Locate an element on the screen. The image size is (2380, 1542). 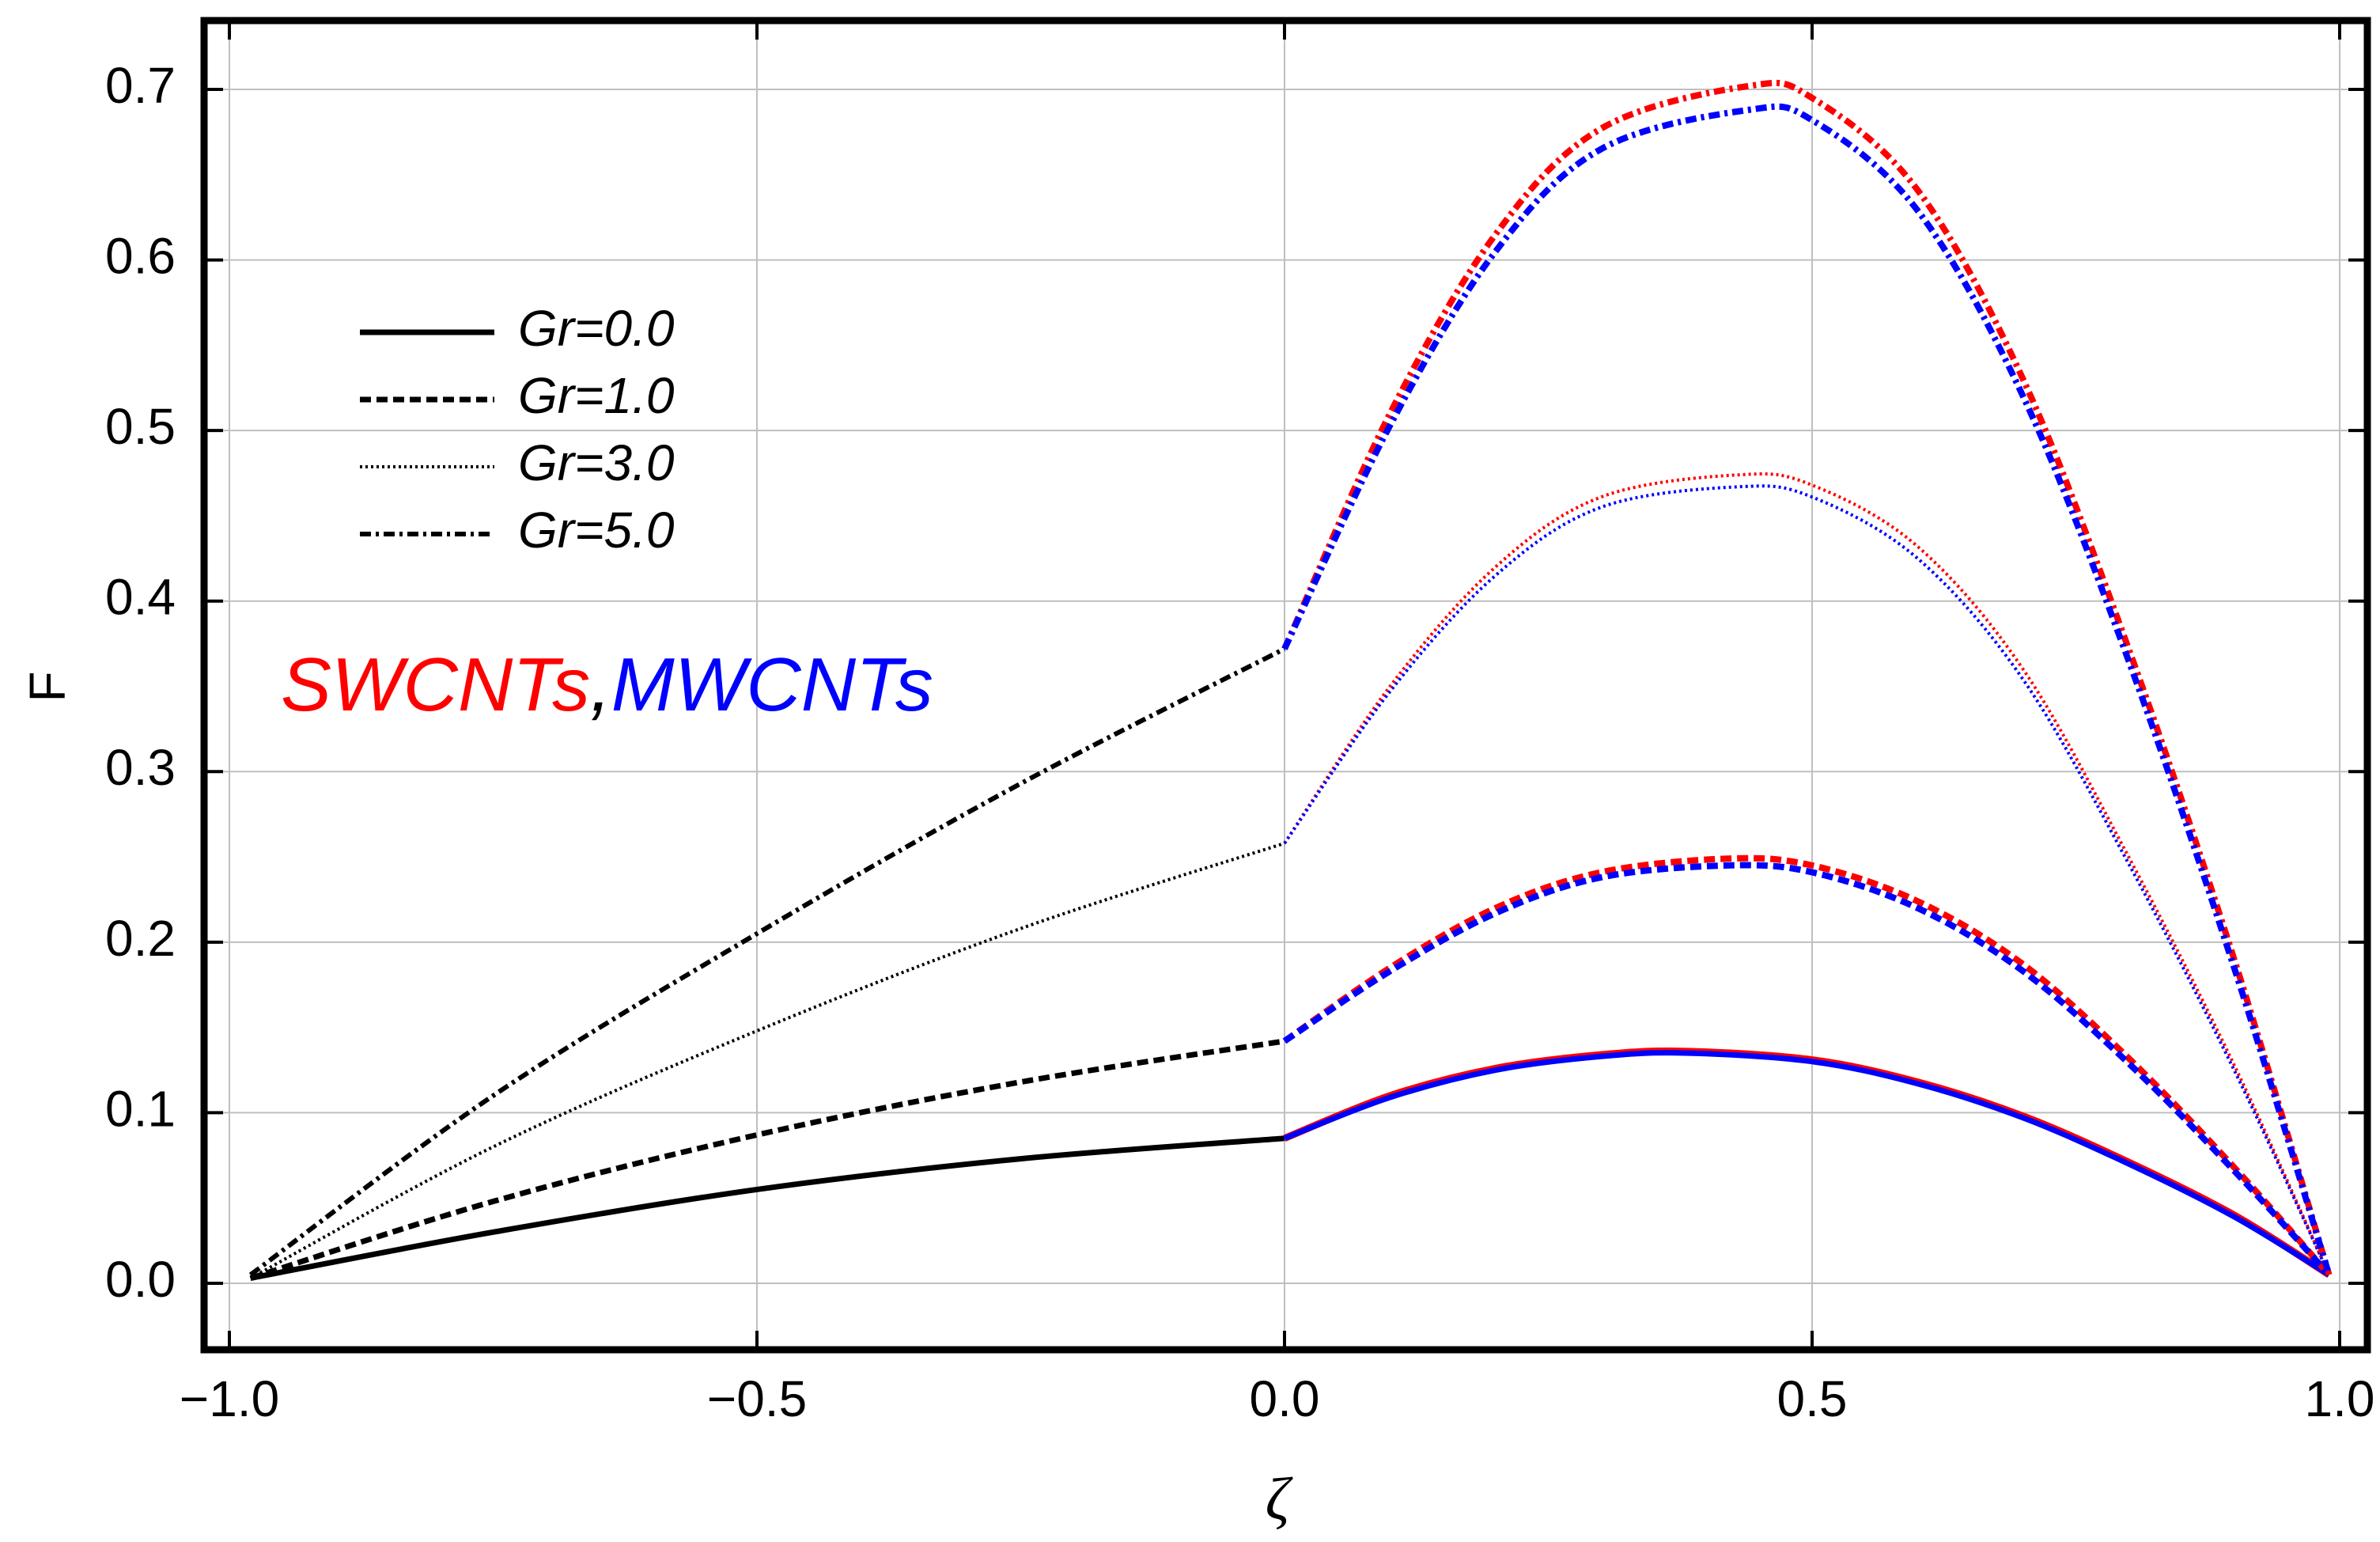
x-tick-label-1: −0.5 is located at coordinates (757, 1398).